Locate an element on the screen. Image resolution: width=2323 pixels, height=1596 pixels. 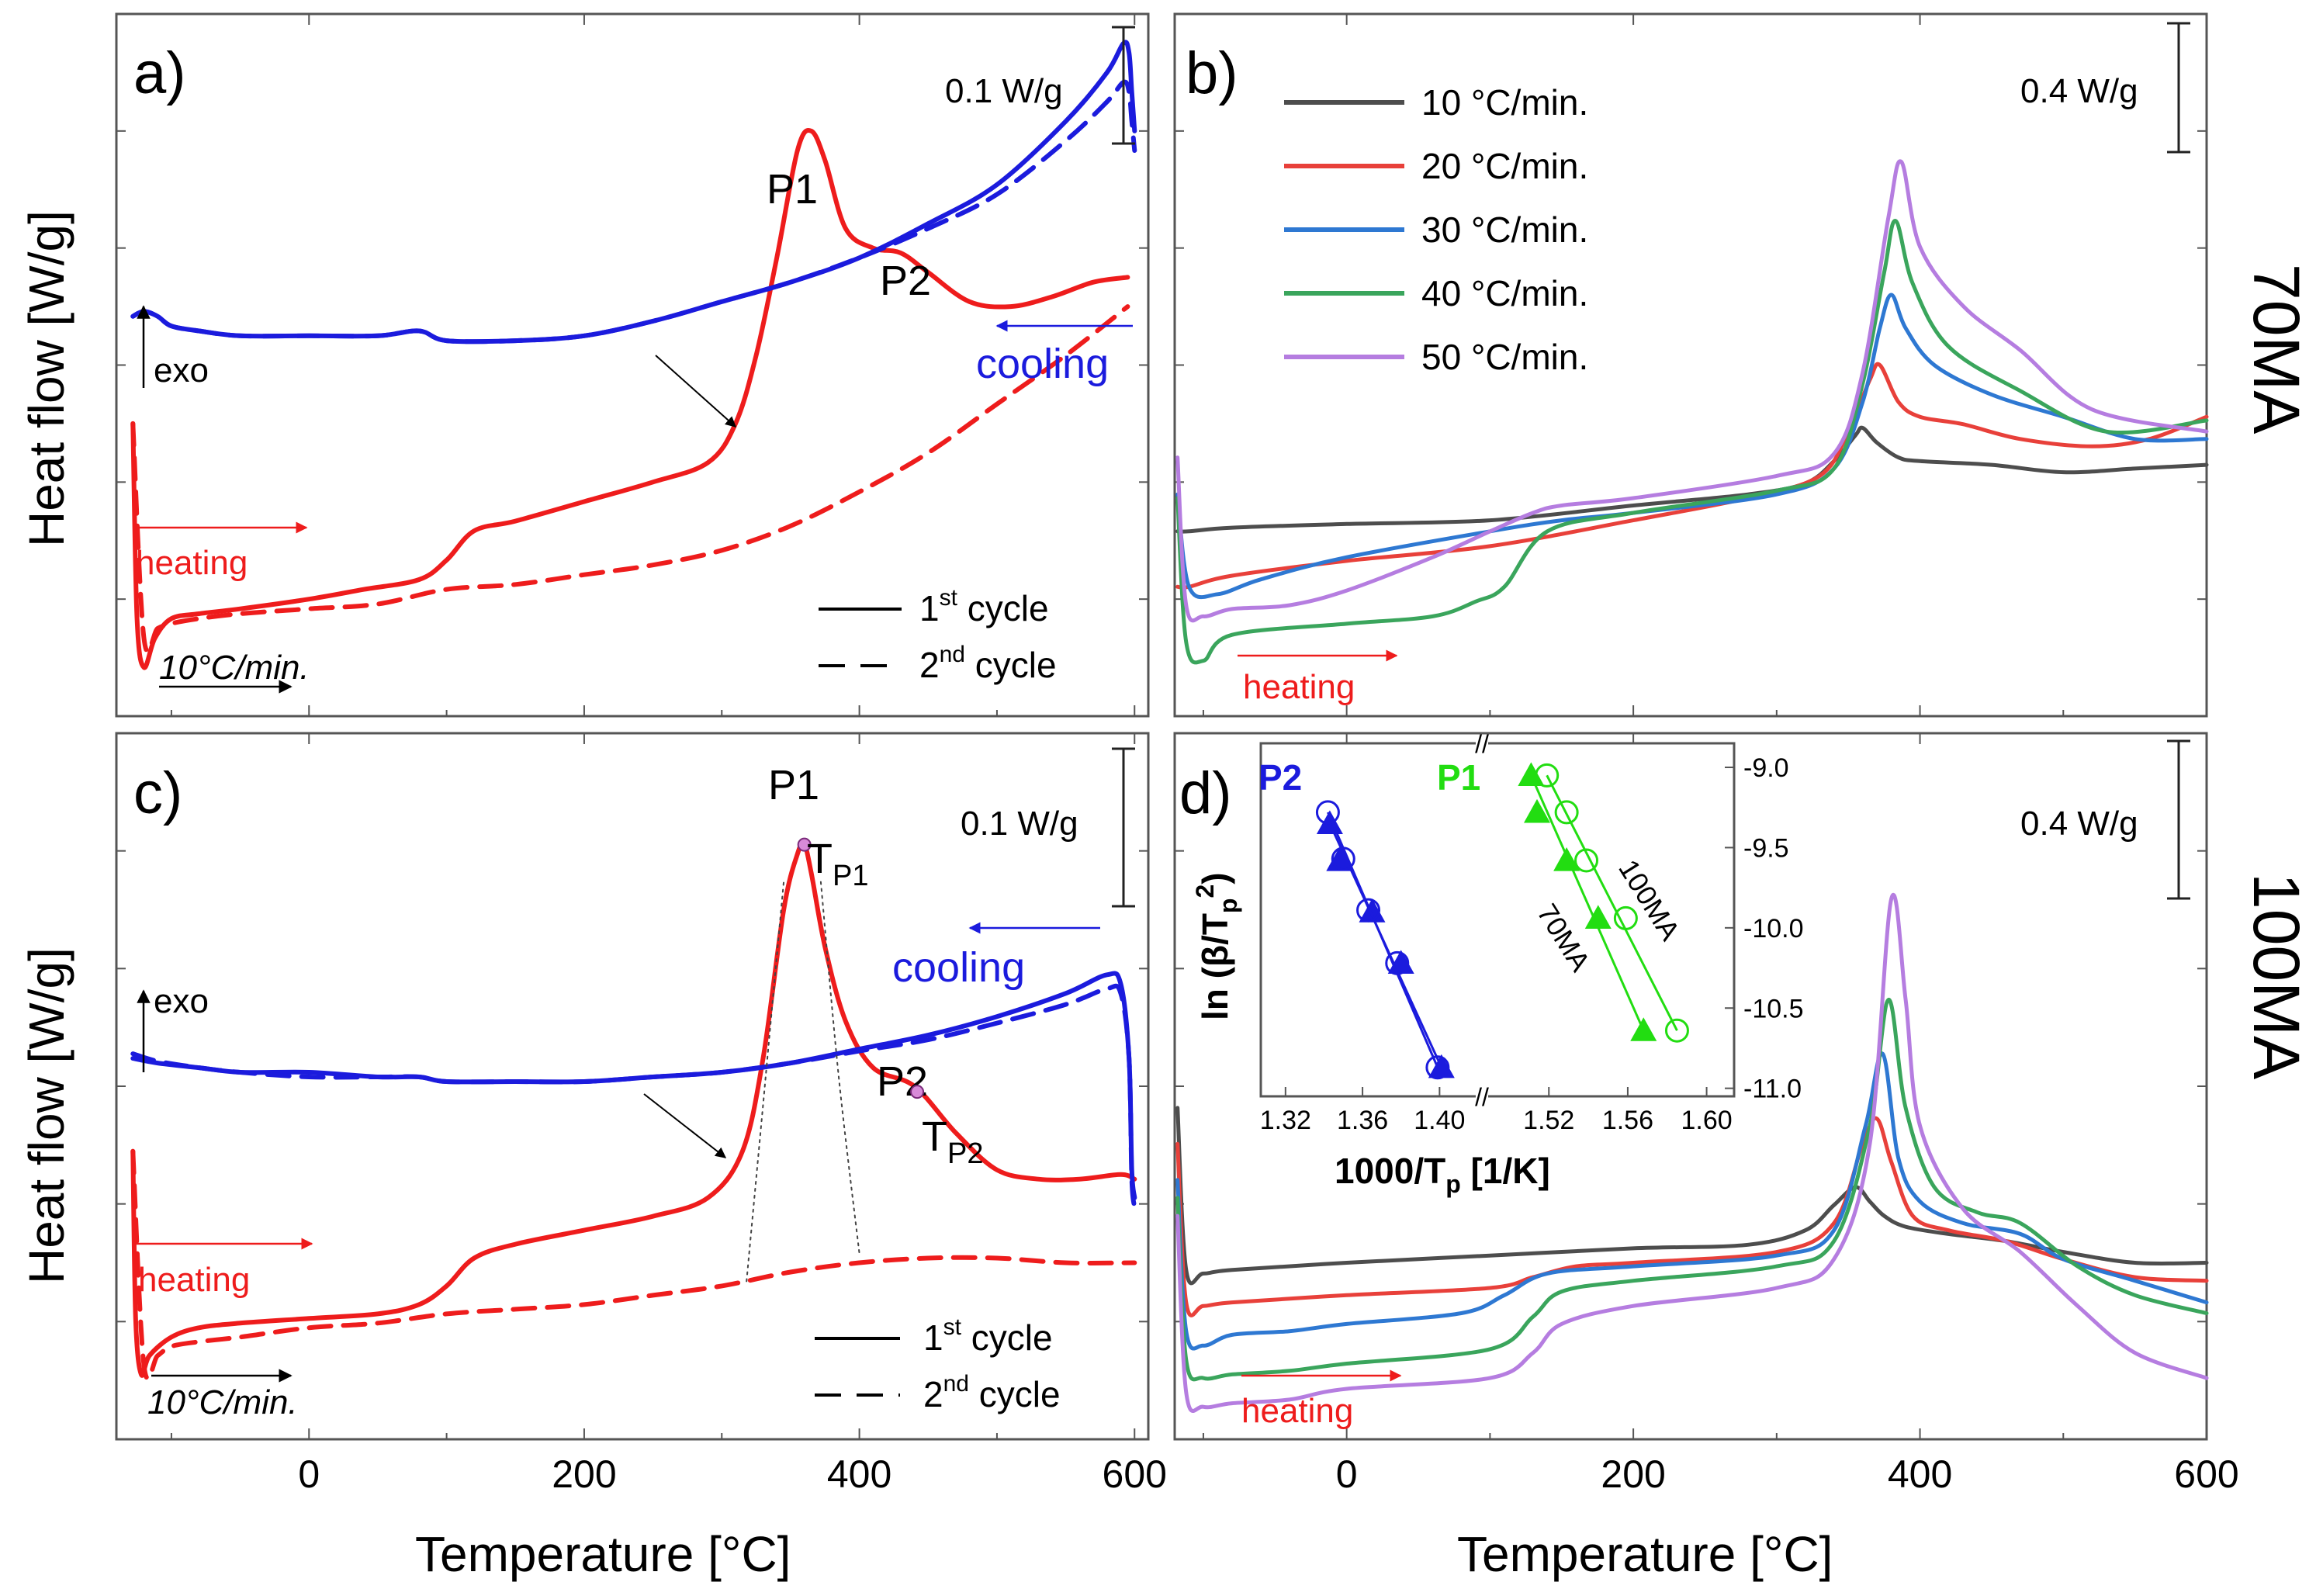
inset-x-tick-label: 1.36 is located at coordinates (1363, 1120).